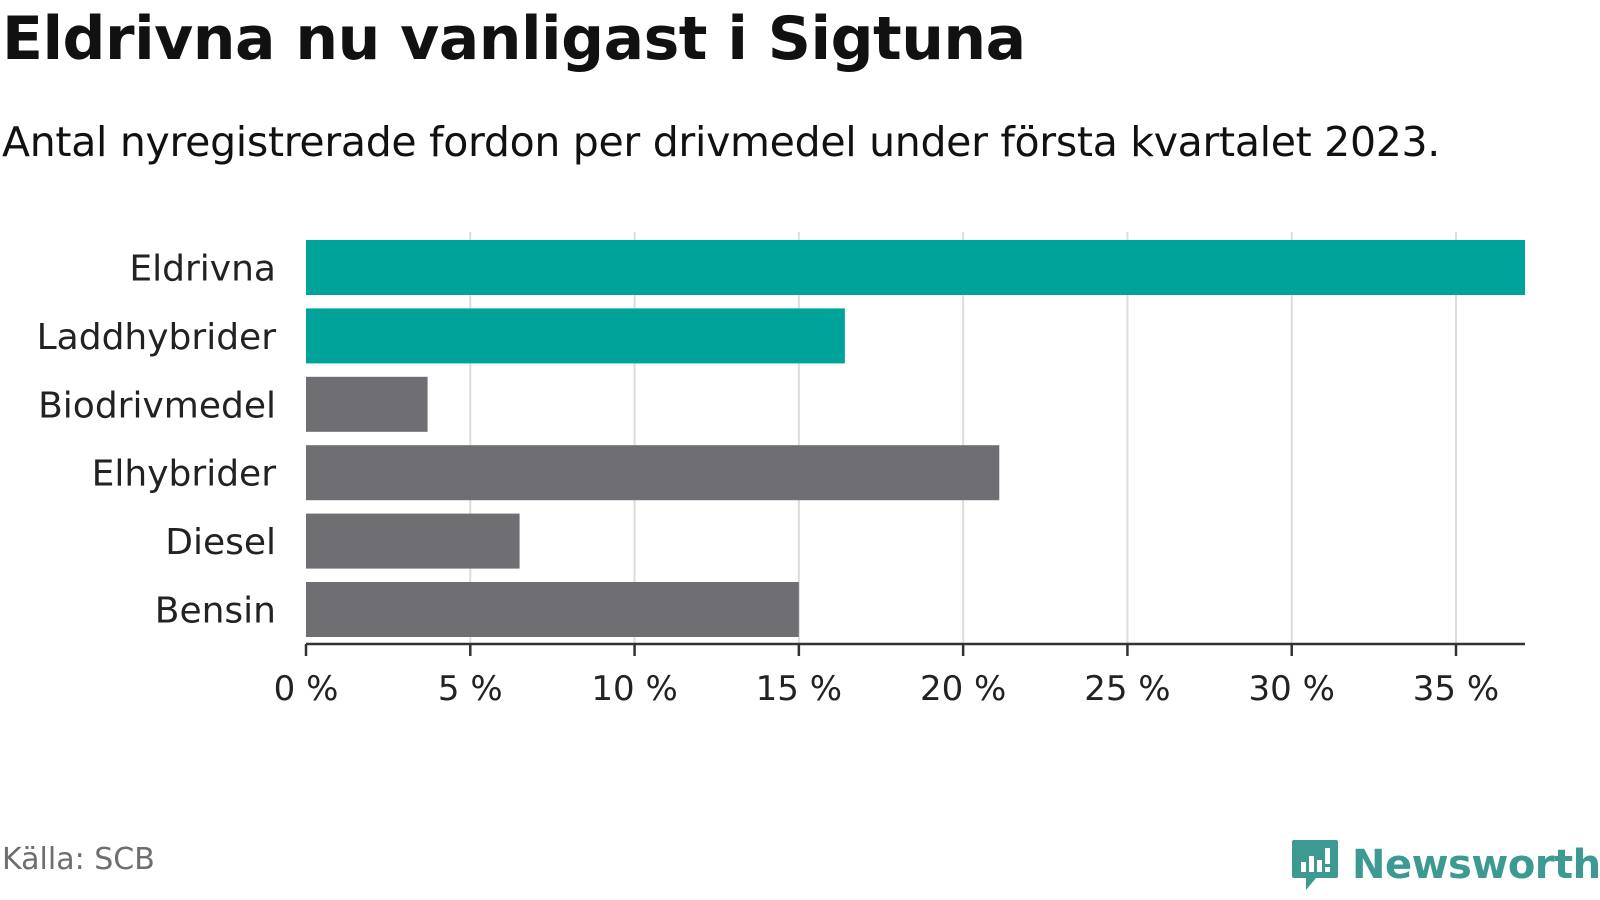 This screenshot has width=1600, height=900. What do you see at coordinates (1127, 689) in the screenshot?
I see `x-tick-label: 25 %` at bounding box center [1127, 689].